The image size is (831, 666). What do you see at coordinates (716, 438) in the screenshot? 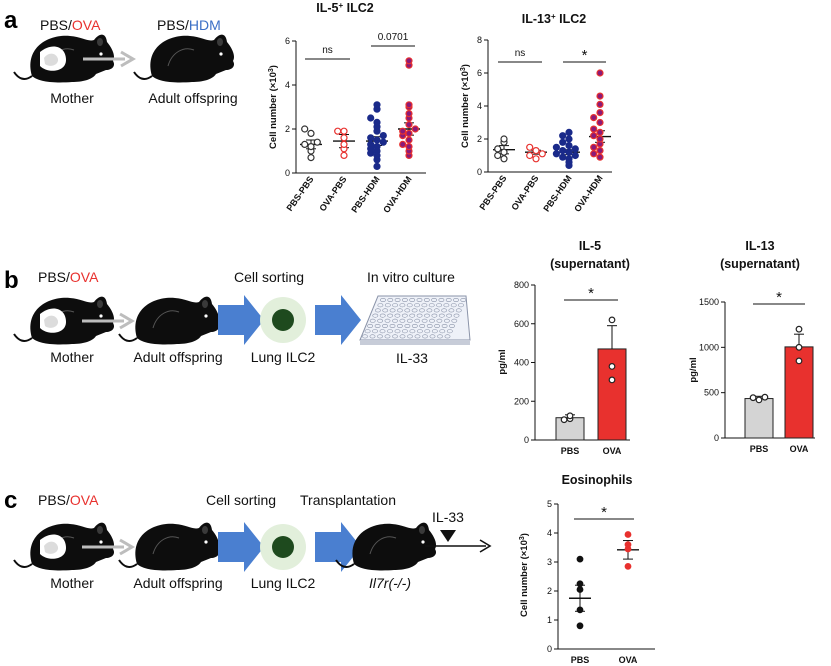
I see `y-tick-label: 0` at bounding box center [716, 438].